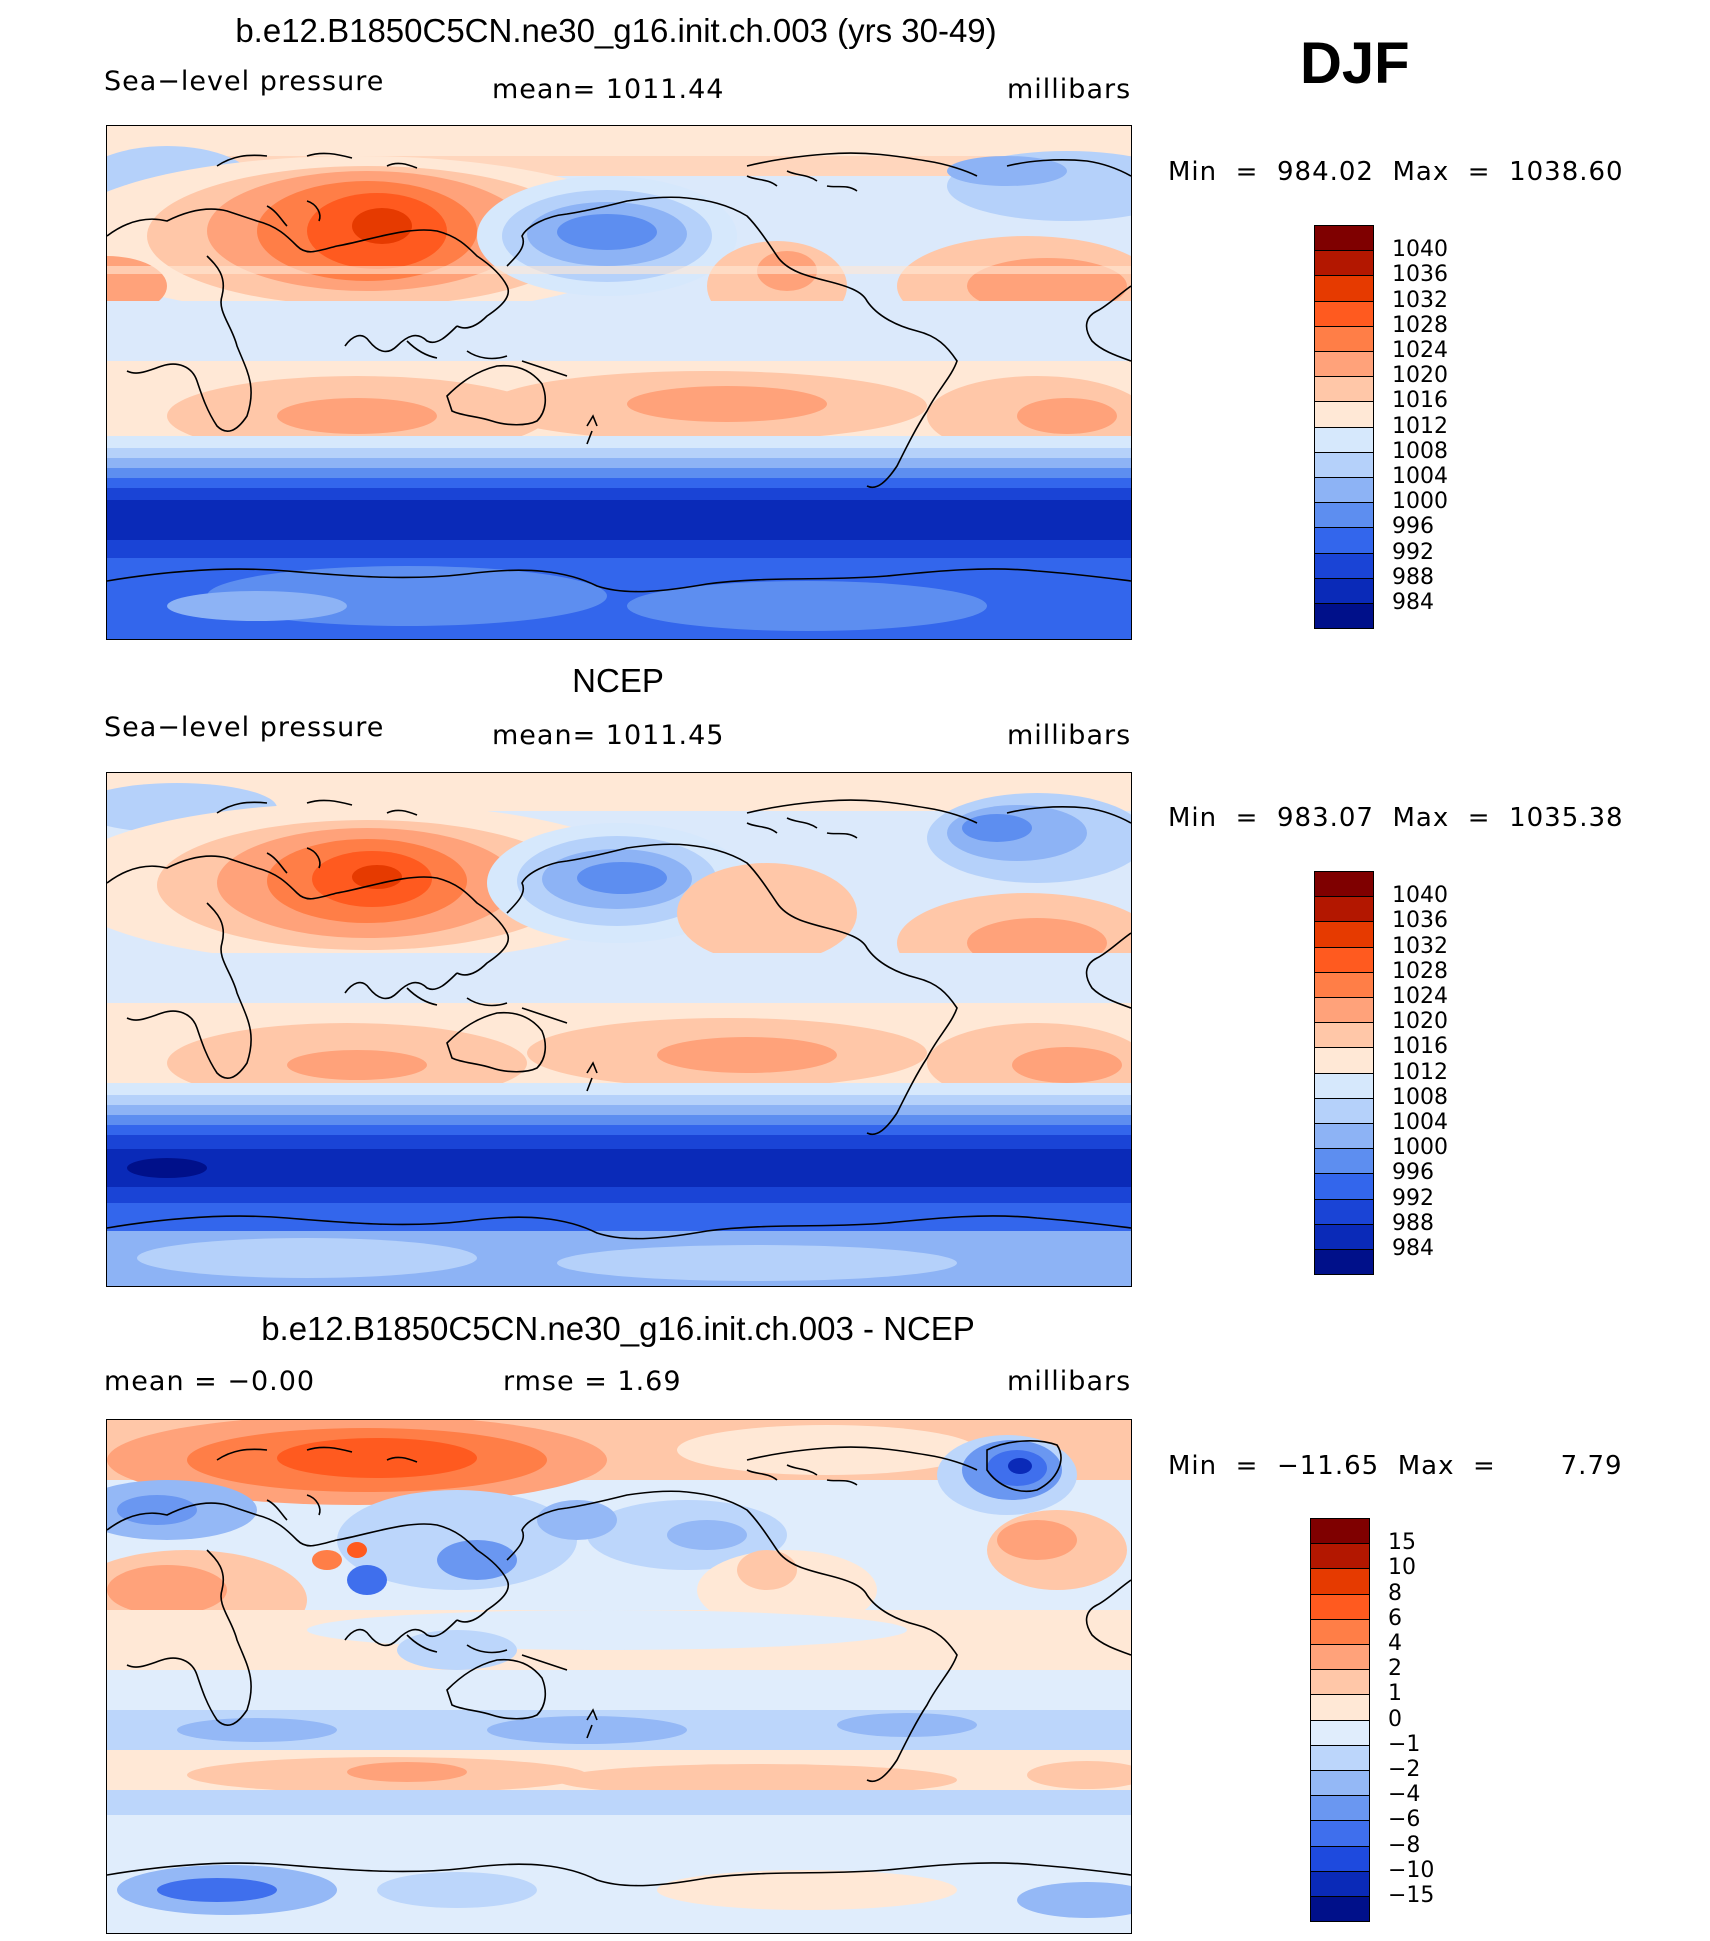 Image resolution: width=1710 pixels, height=1941 pixels. I want to click on colorbar-label: −4, so click(1404, 1795).